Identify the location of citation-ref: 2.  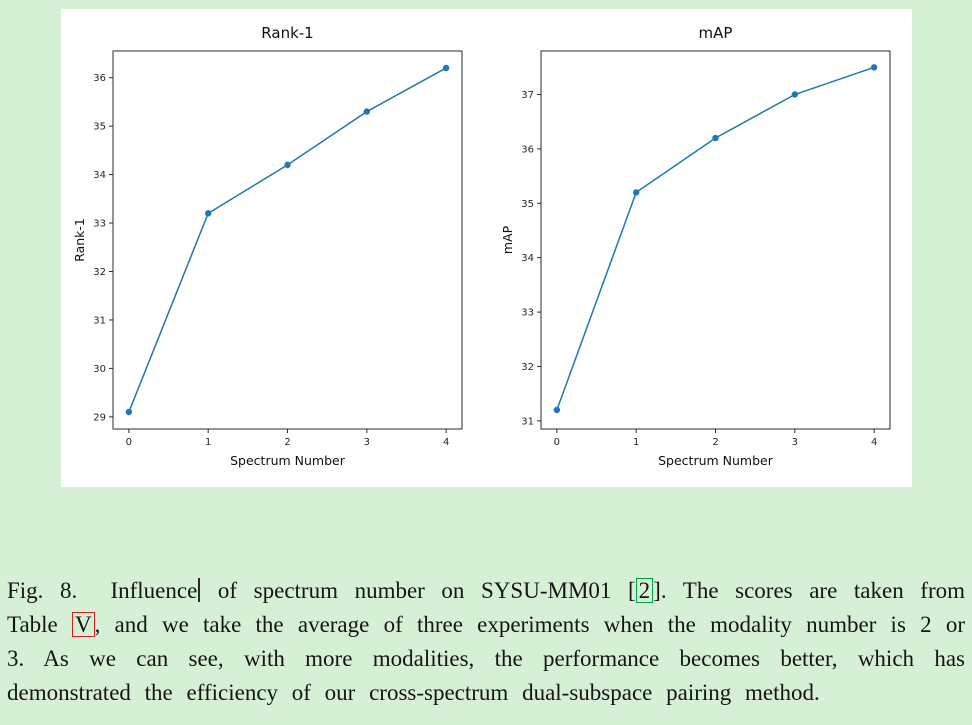
(644, 590).